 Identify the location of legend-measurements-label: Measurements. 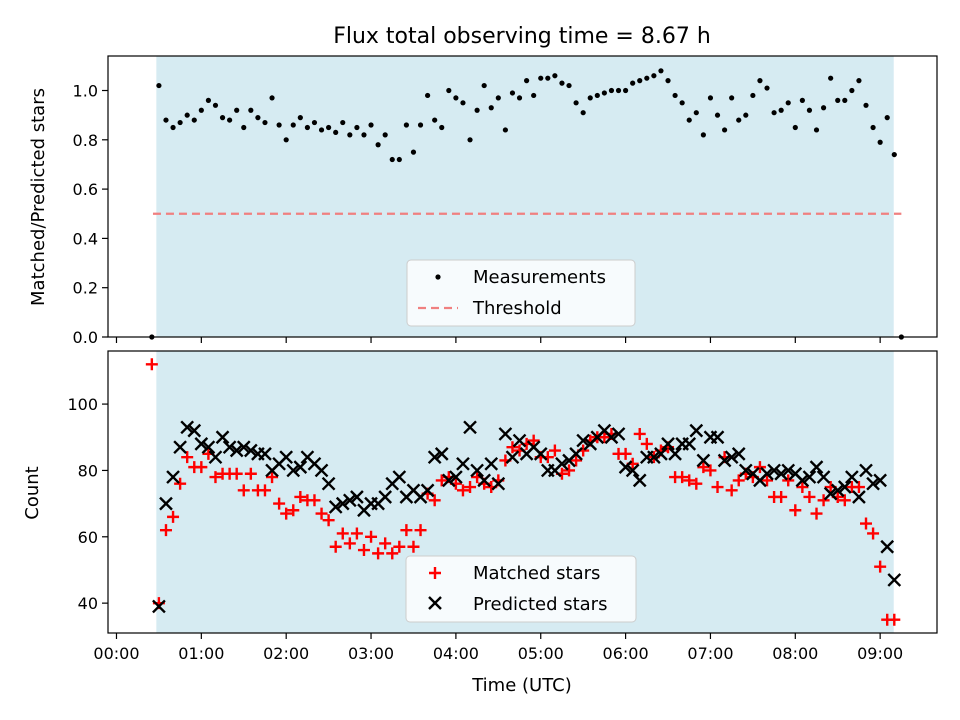
(539, 277).